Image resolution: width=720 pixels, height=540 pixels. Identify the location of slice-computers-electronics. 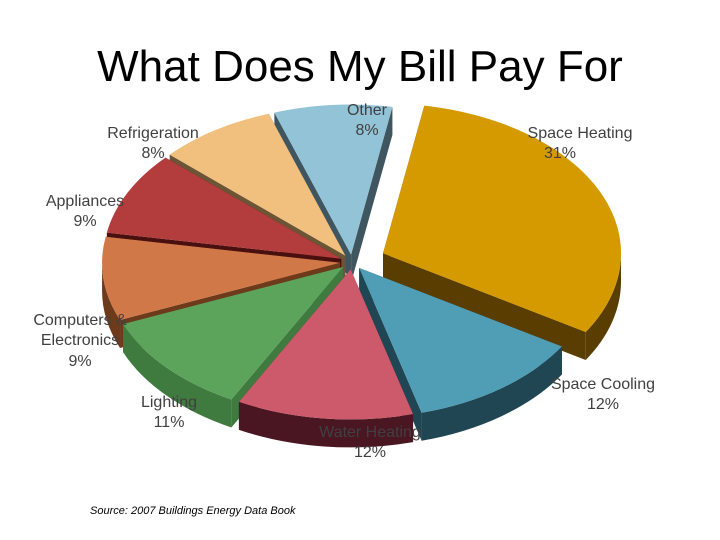
(221, 278).